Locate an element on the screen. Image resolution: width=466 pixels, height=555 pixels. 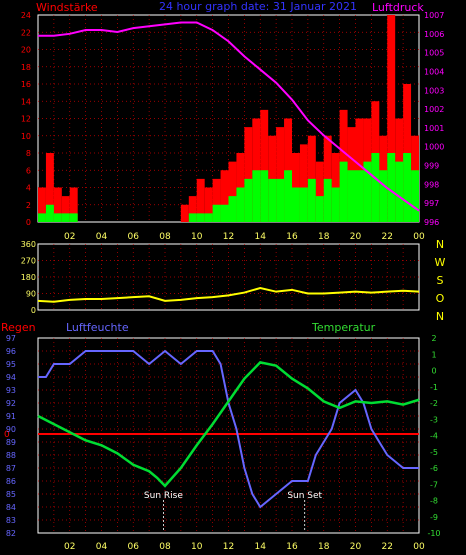
temperature-y-tick-label: -4 is located at coordinates (434, 436).